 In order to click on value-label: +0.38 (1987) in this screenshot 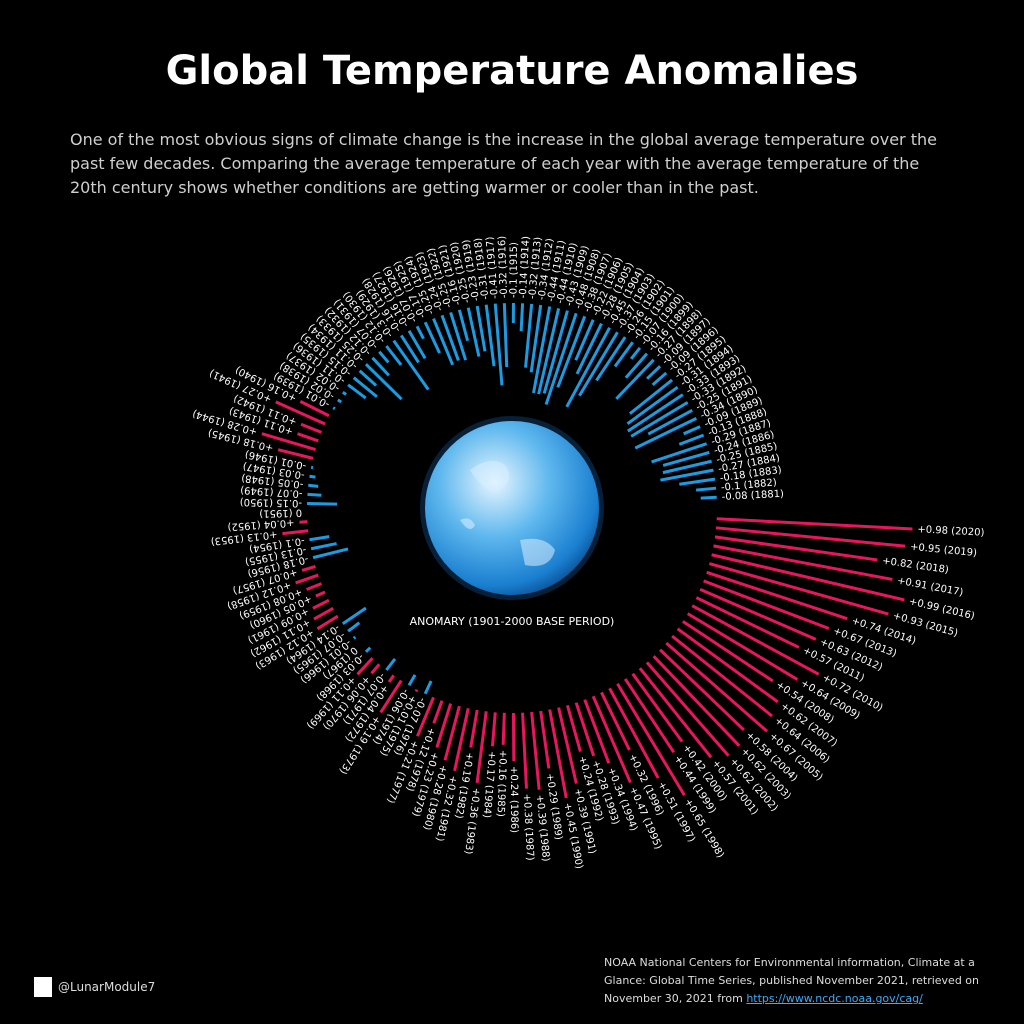, I will do `click(528, 827)`.